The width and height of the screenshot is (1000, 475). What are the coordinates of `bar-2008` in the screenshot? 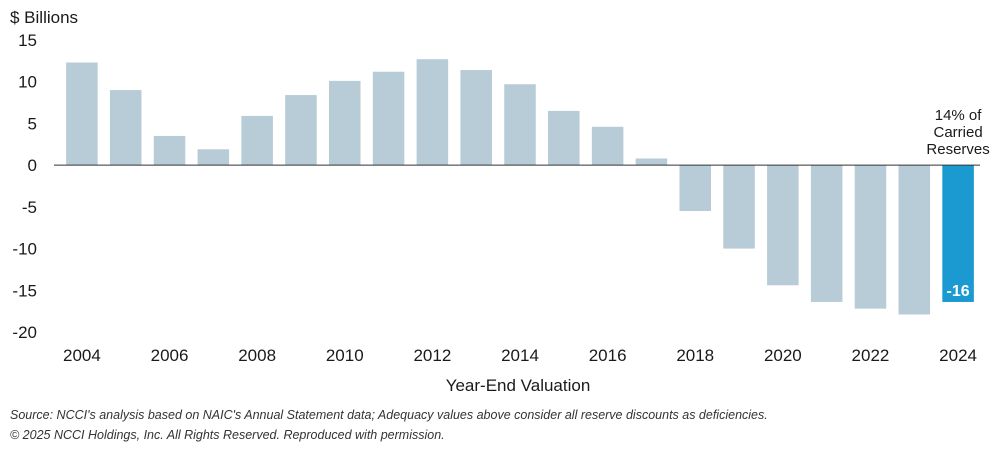 It's located at (257, 140).